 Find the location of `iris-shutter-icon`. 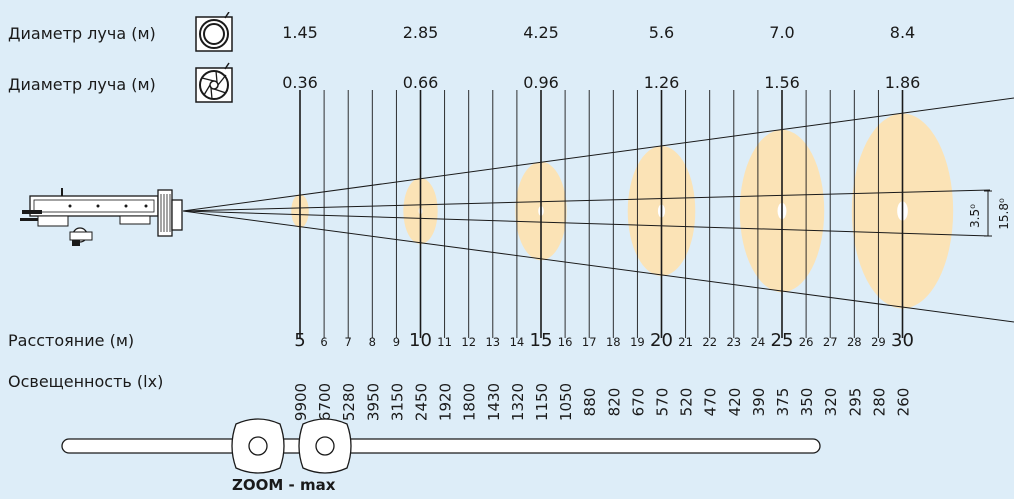

iris-shutter-icon is located at coordinates (214, 82).